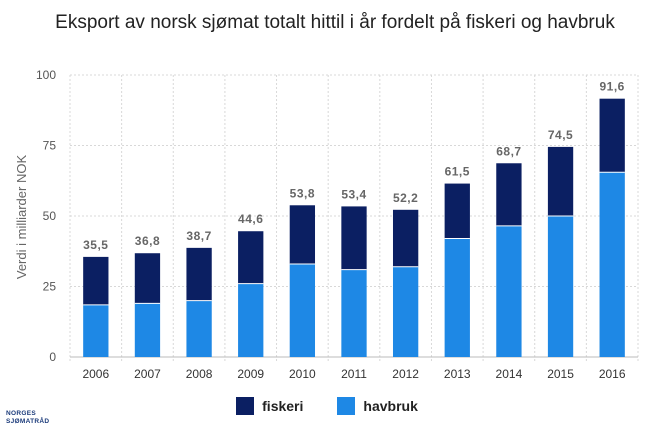  Describe the element at coordinates (46, 75) in the screenshot. I see `y-tick-label: 100` at that location.